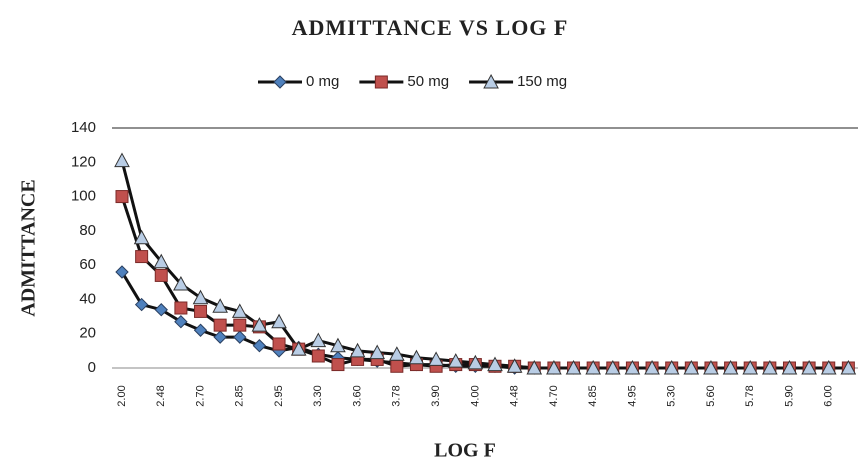 The height and width of the screenshot is (467, 858). Describe the element at coordinates (87, 298) in the screenshot. I see `y-tick-label: 40` at that location.